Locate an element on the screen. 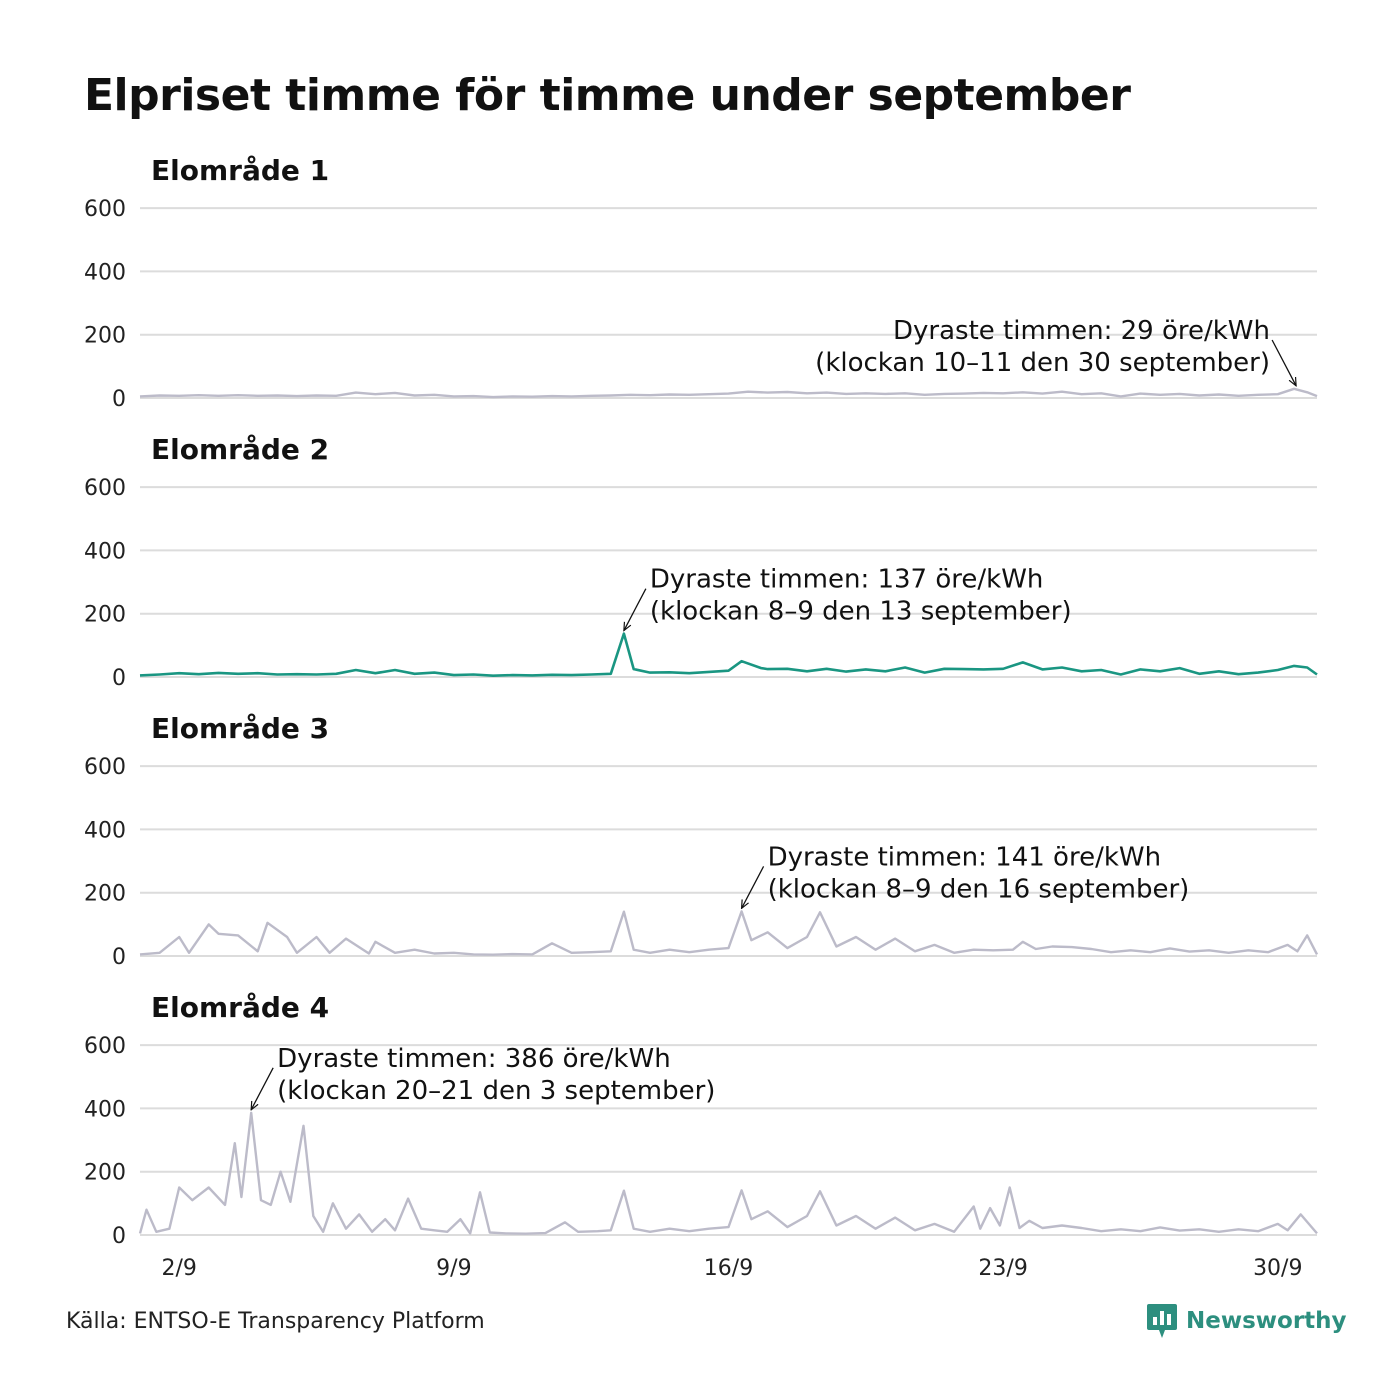  annotation-line-2: (klockan 20–21 den 3 september) is located at coordinates (496, 1091).